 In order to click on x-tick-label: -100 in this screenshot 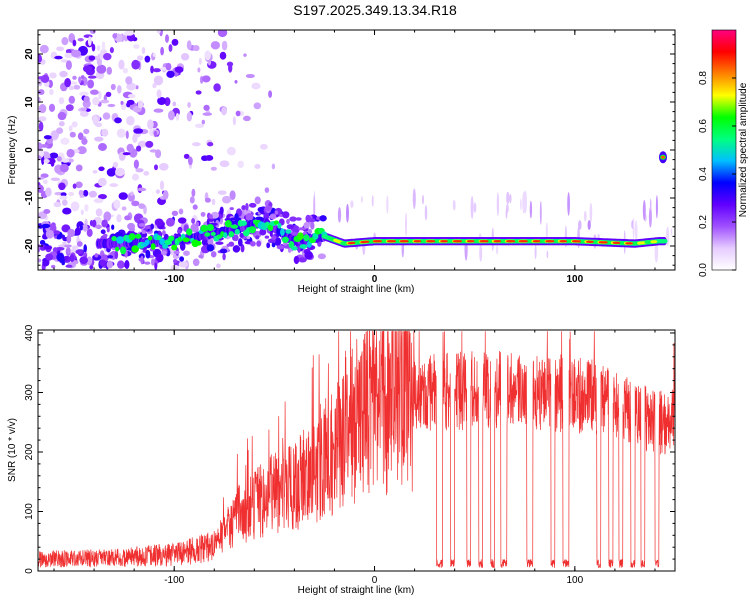, I will do `click(174, 279)`.